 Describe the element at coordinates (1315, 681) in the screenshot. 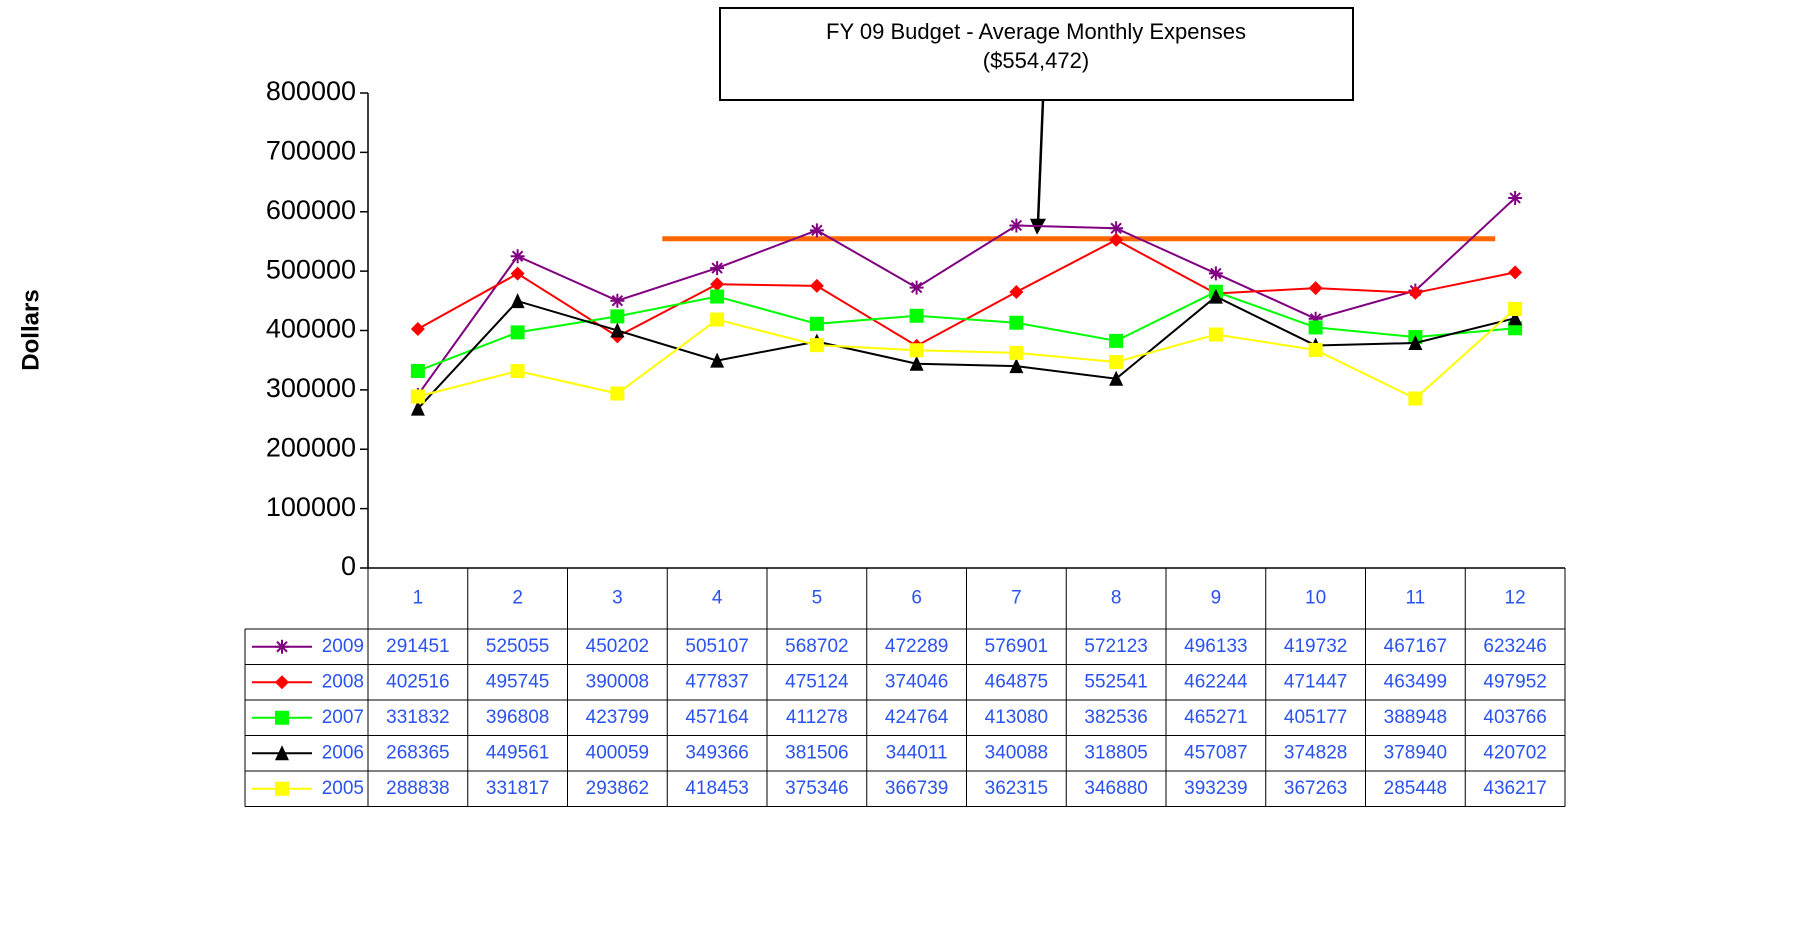

I see `table-value: 471447` at that location.